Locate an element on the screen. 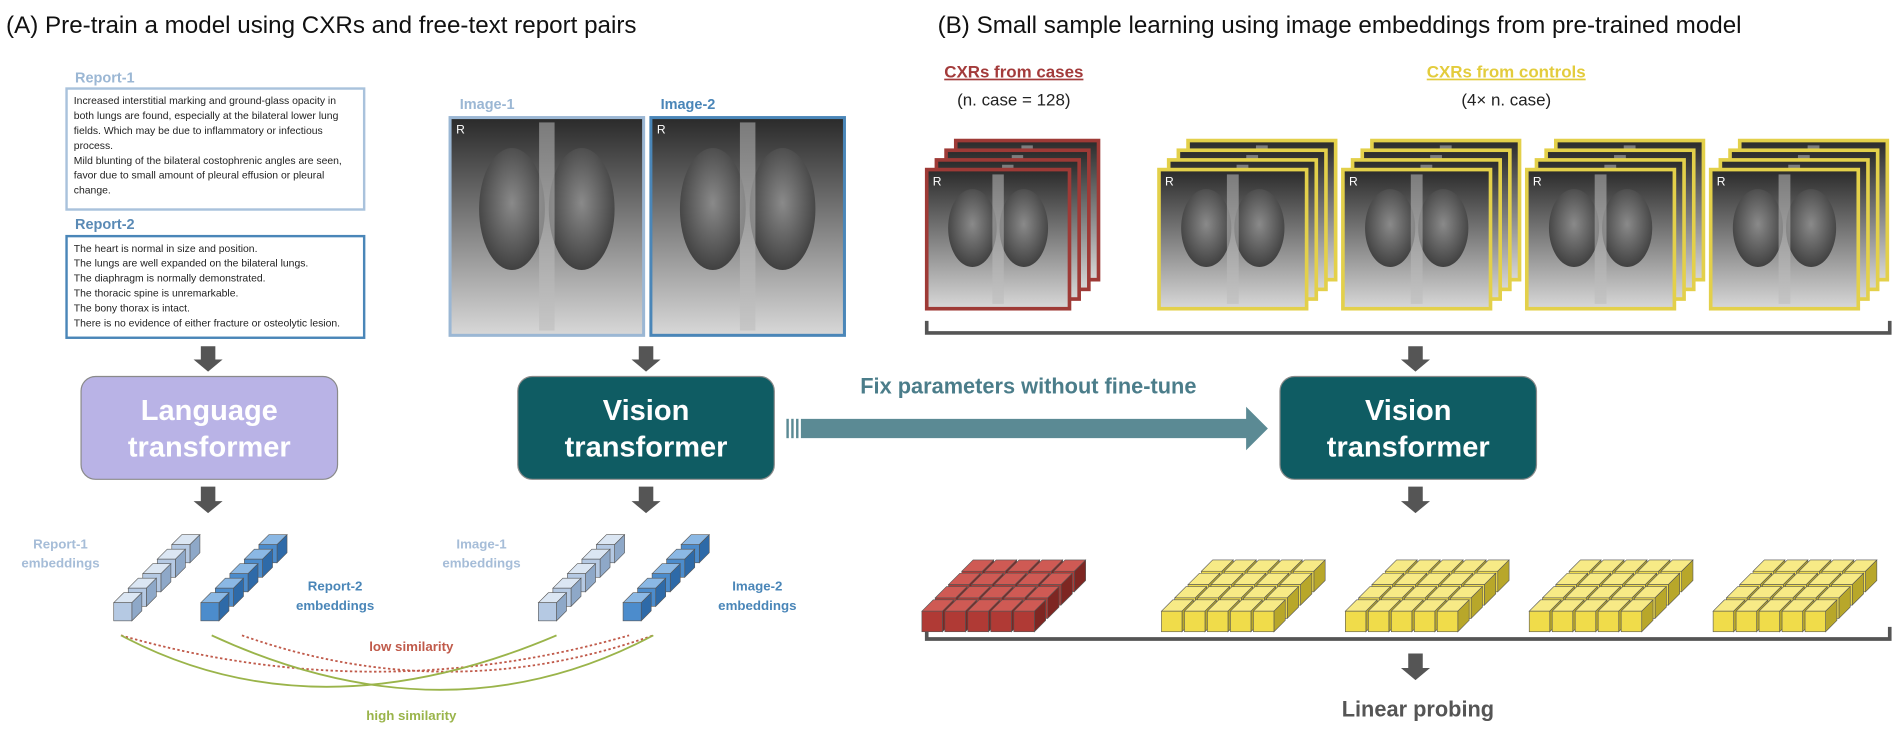  group-label: CXRs from controls is located at coordinates (1506, 72).